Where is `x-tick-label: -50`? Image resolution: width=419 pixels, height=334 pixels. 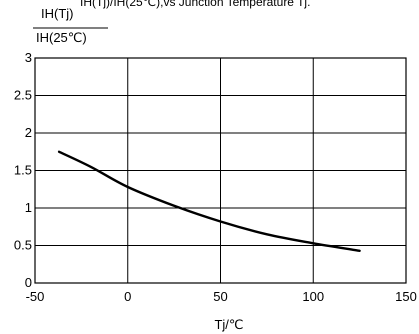 x-tick-label: -50 is located at coordinates (35, 296).